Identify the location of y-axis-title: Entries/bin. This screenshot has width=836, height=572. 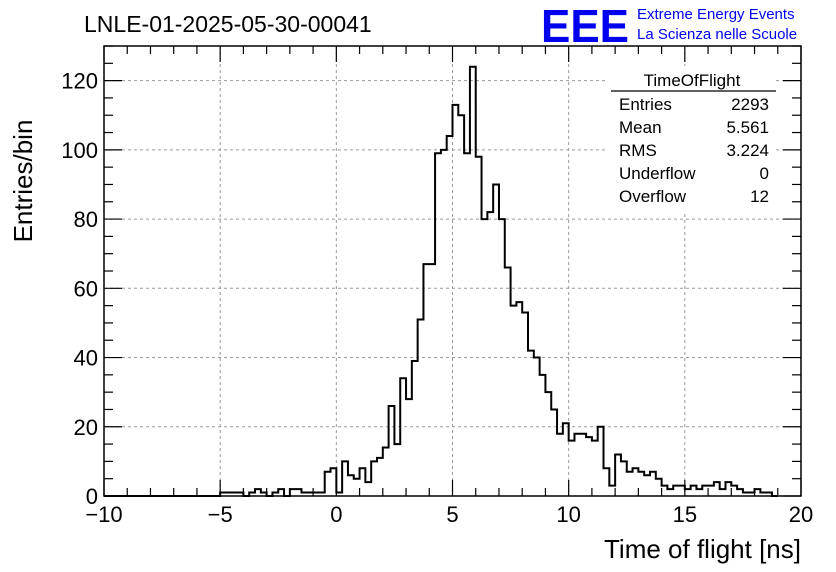
(23, 181).